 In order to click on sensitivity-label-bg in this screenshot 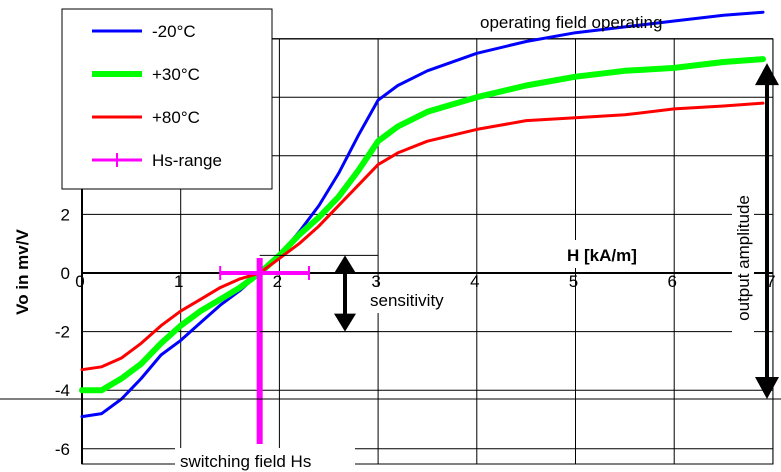, I will do `click(415, 300)`.